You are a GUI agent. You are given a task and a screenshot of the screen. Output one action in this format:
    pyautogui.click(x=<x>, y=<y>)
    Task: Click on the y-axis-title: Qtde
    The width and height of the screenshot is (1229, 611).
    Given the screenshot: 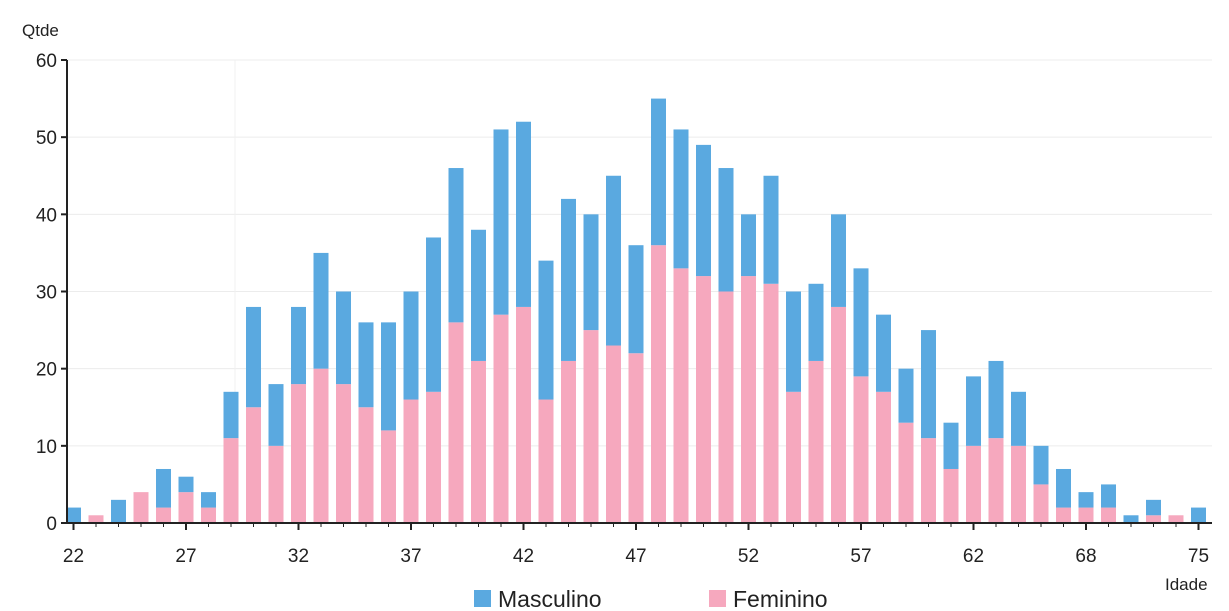 What is the action you would take?
    pyautogui.click(x=40, y=30)
    